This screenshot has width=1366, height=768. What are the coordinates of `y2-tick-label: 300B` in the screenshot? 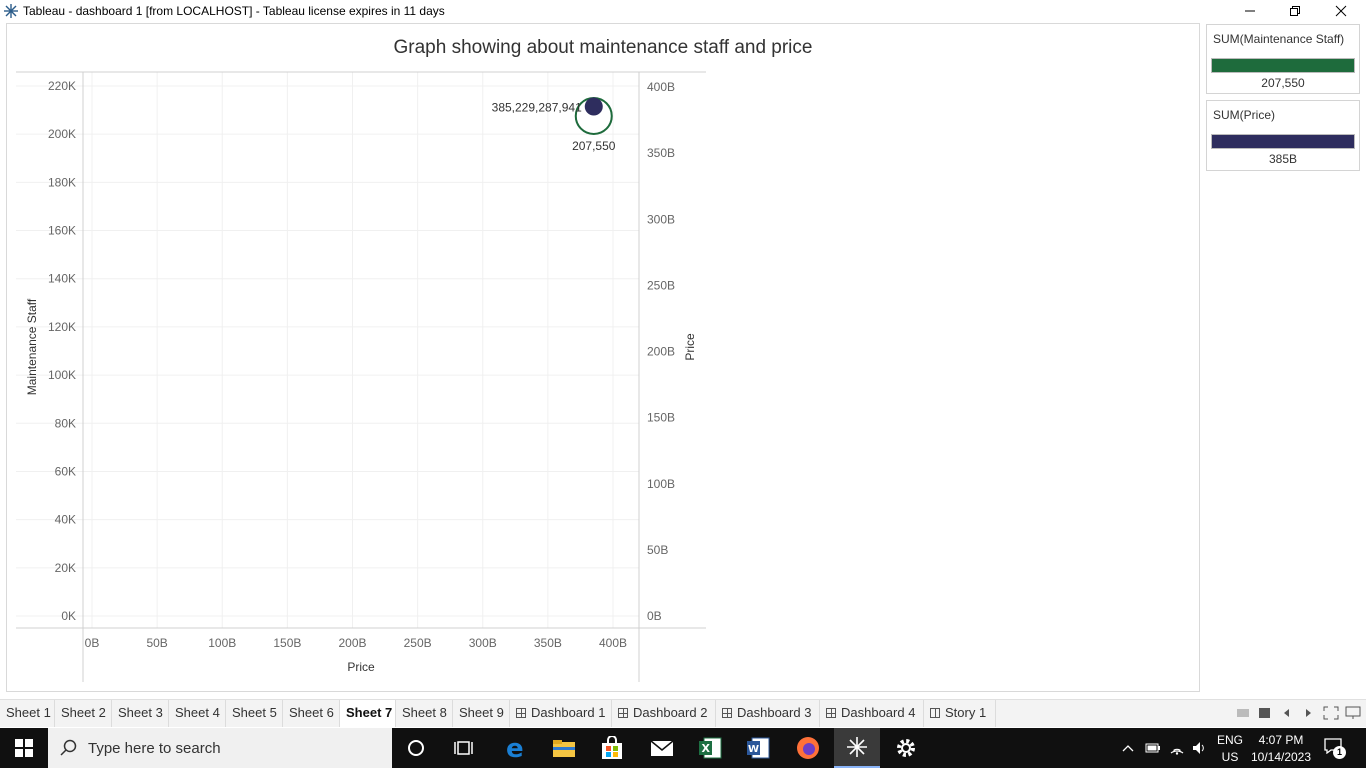 It's located at (661, 219).